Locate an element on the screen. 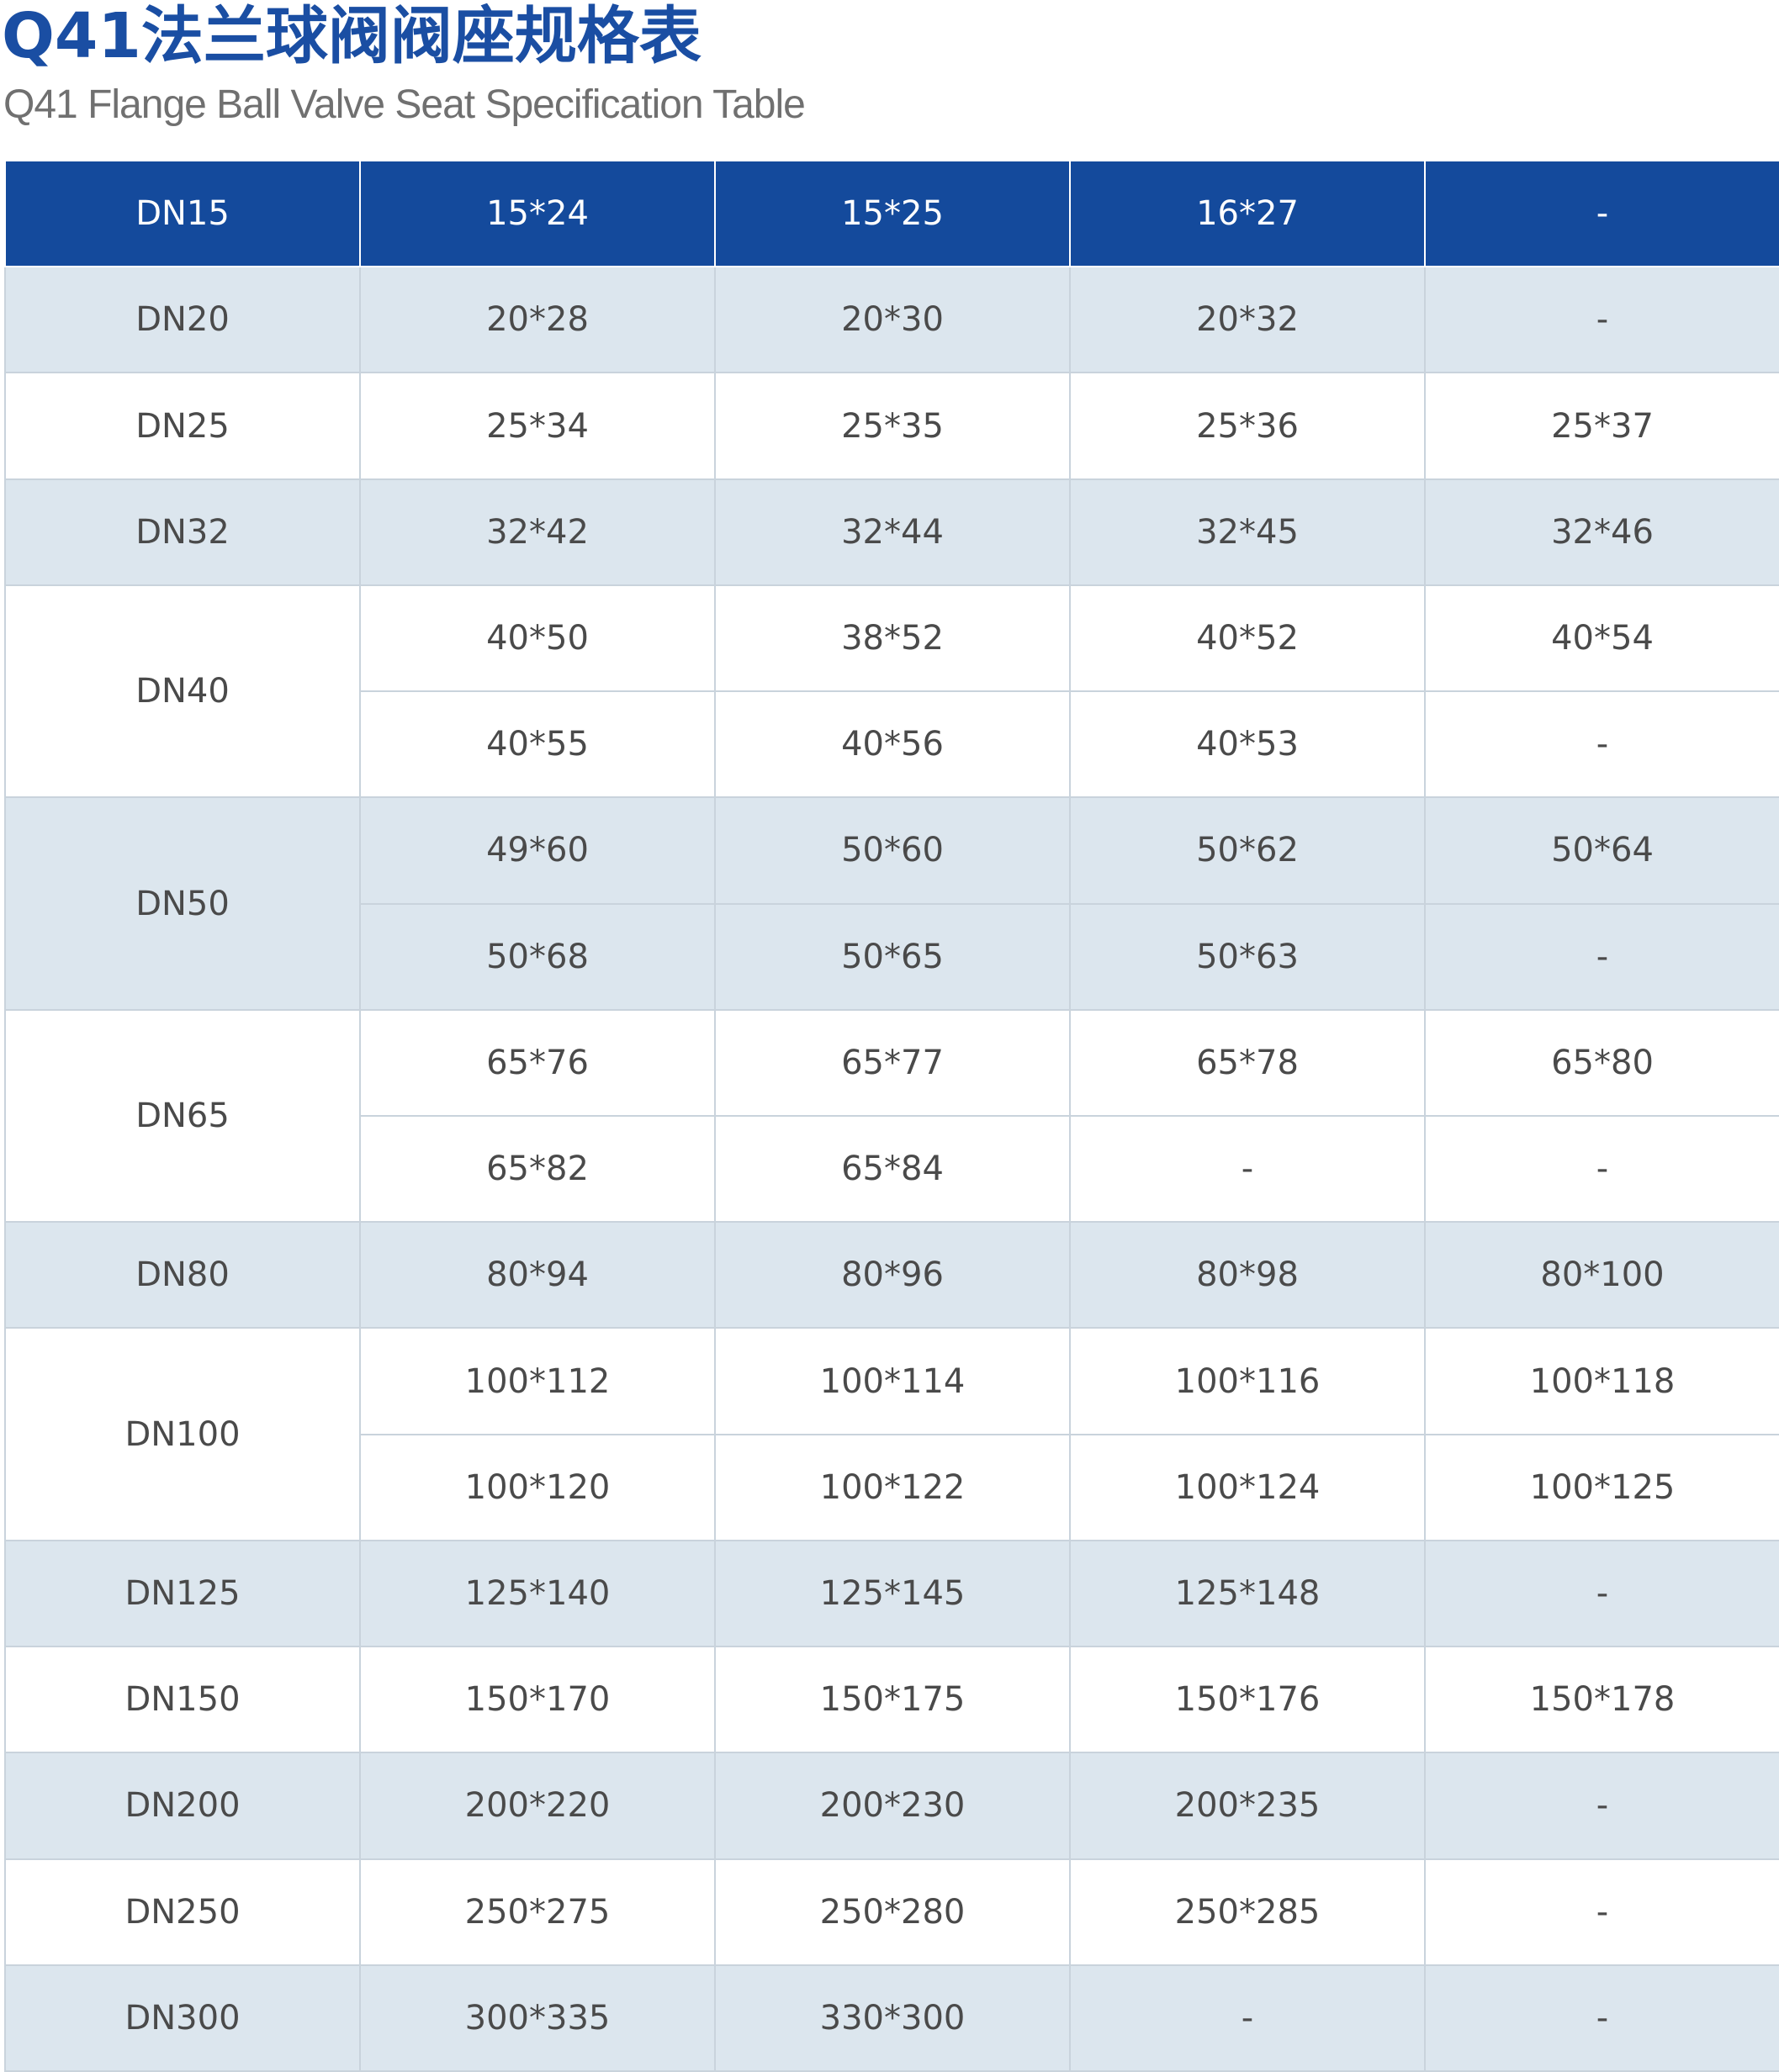 The image size is (1779, 2072). seat-spec-cell: 300*335 is located at coordinates (537, 2018).